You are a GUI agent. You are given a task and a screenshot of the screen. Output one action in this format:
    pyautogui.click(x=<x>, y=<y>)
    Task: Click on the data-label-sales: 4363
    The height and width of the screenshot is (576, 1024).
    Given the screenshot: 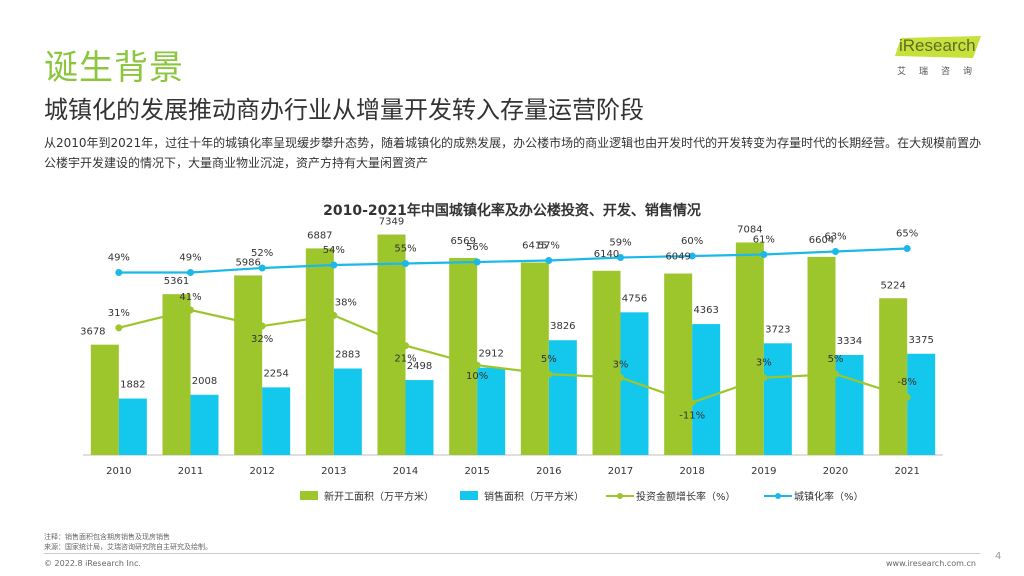 What is the action you would take?
    pyautogui.click(x=705, y=310)
    